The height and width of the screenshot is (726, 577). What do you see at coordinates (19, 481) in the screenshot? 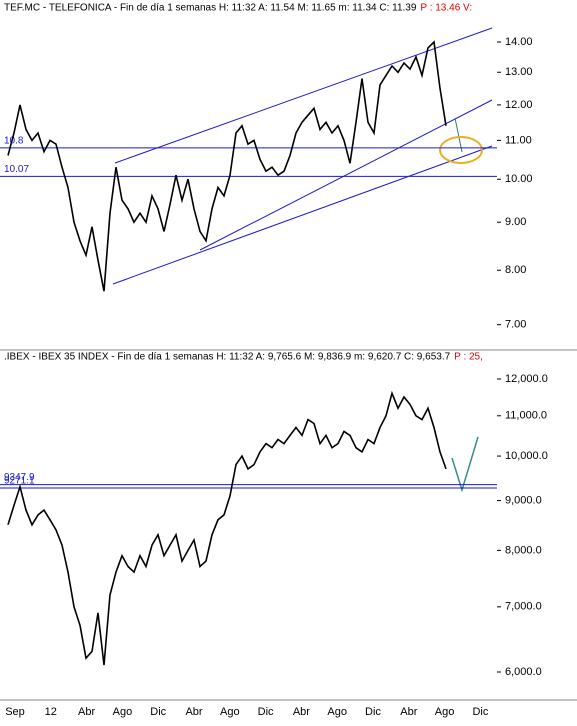
I see `reference-label: 9271.1` at bounding box center [19, 481].